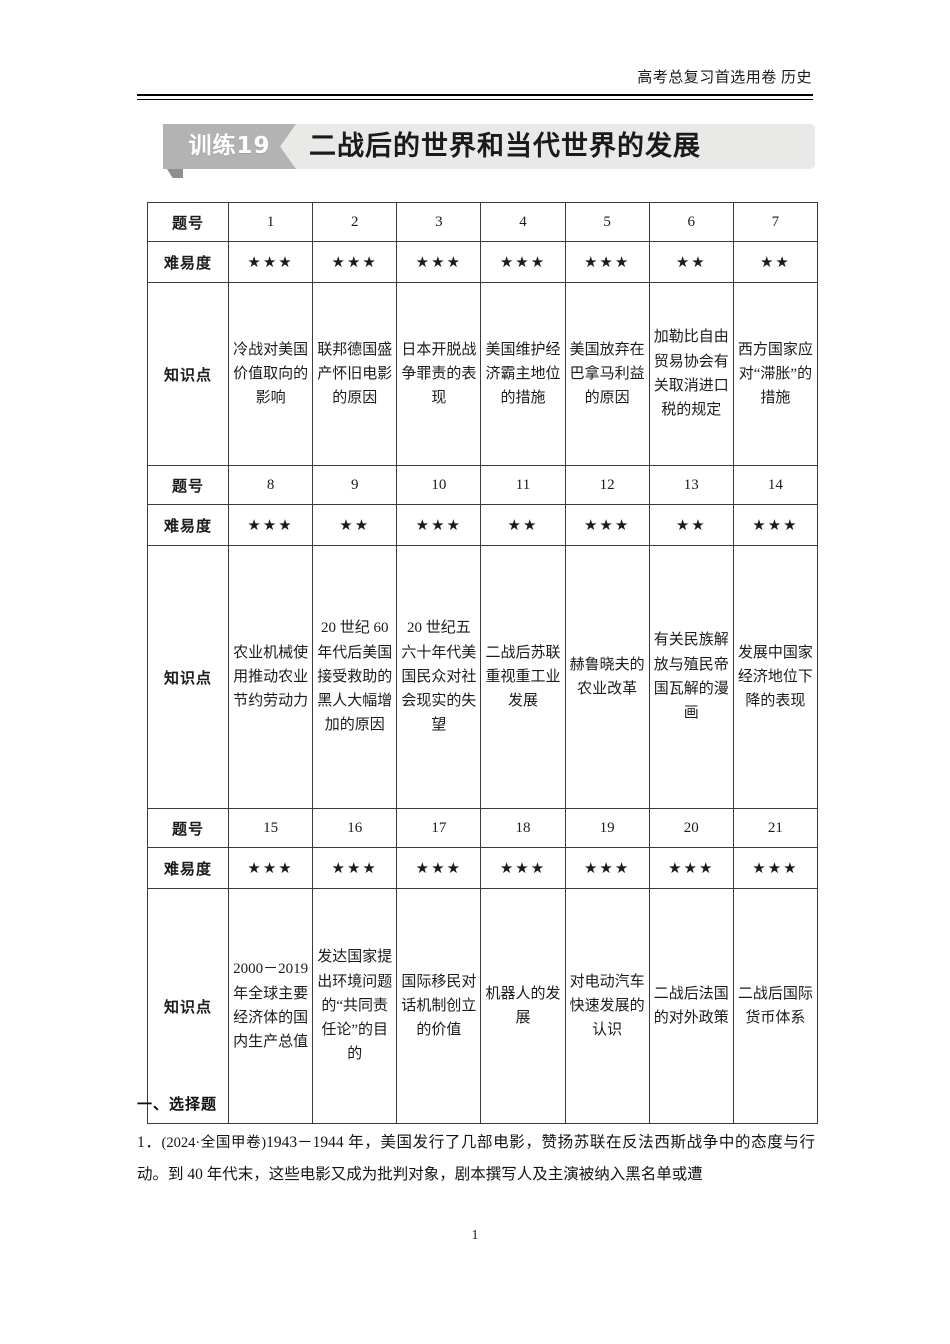 The height and width of the screenshot is (1344, 950). Describe the element at coordinates (523, 374) in the screenshot. I see `knowledge-point-cell: 美国维护经济霸主地位的措施` at that location.